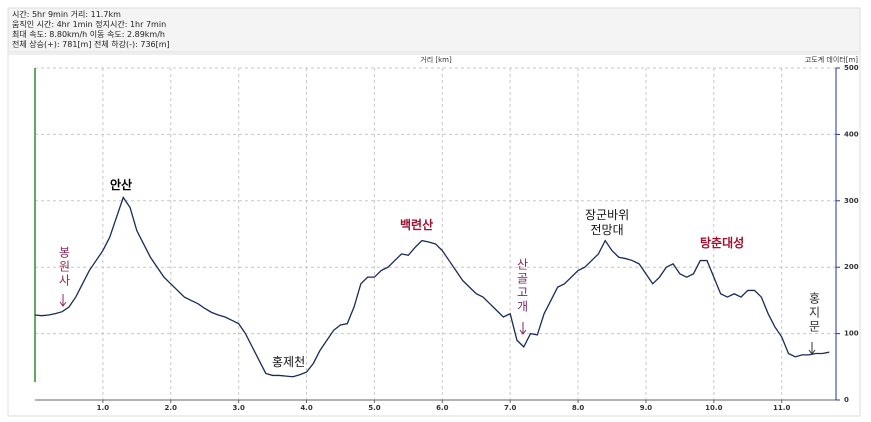  What do you see at coordinates (846, 400) in the screenshot?
I see `y-tick-label: 0` at bounding box center [846, 400].